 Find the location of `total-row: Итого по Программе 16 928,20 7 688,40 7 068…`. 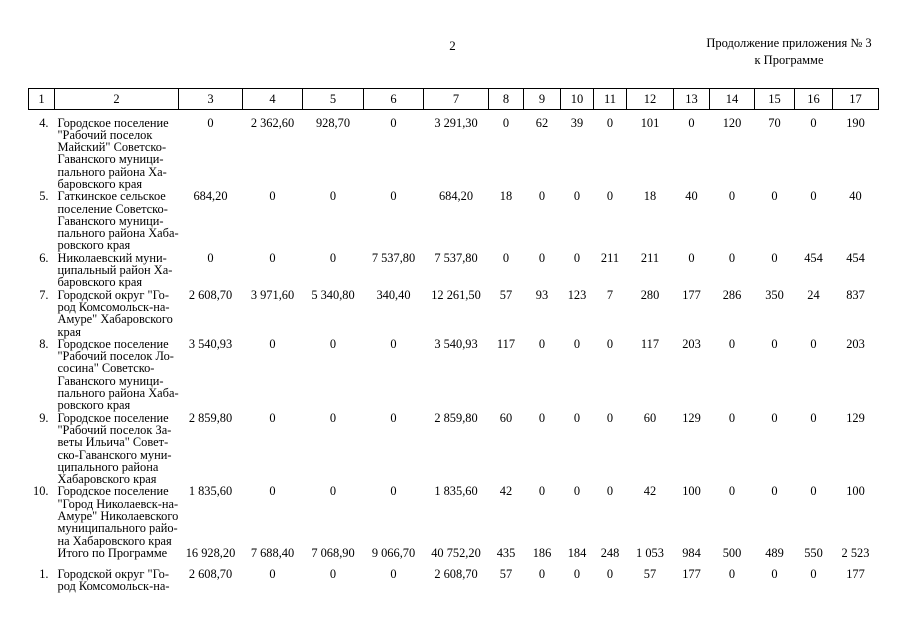

total-row: Итого по Программе 16 928,20 7 688,40 7 068… is located at coordinates (454, 557).